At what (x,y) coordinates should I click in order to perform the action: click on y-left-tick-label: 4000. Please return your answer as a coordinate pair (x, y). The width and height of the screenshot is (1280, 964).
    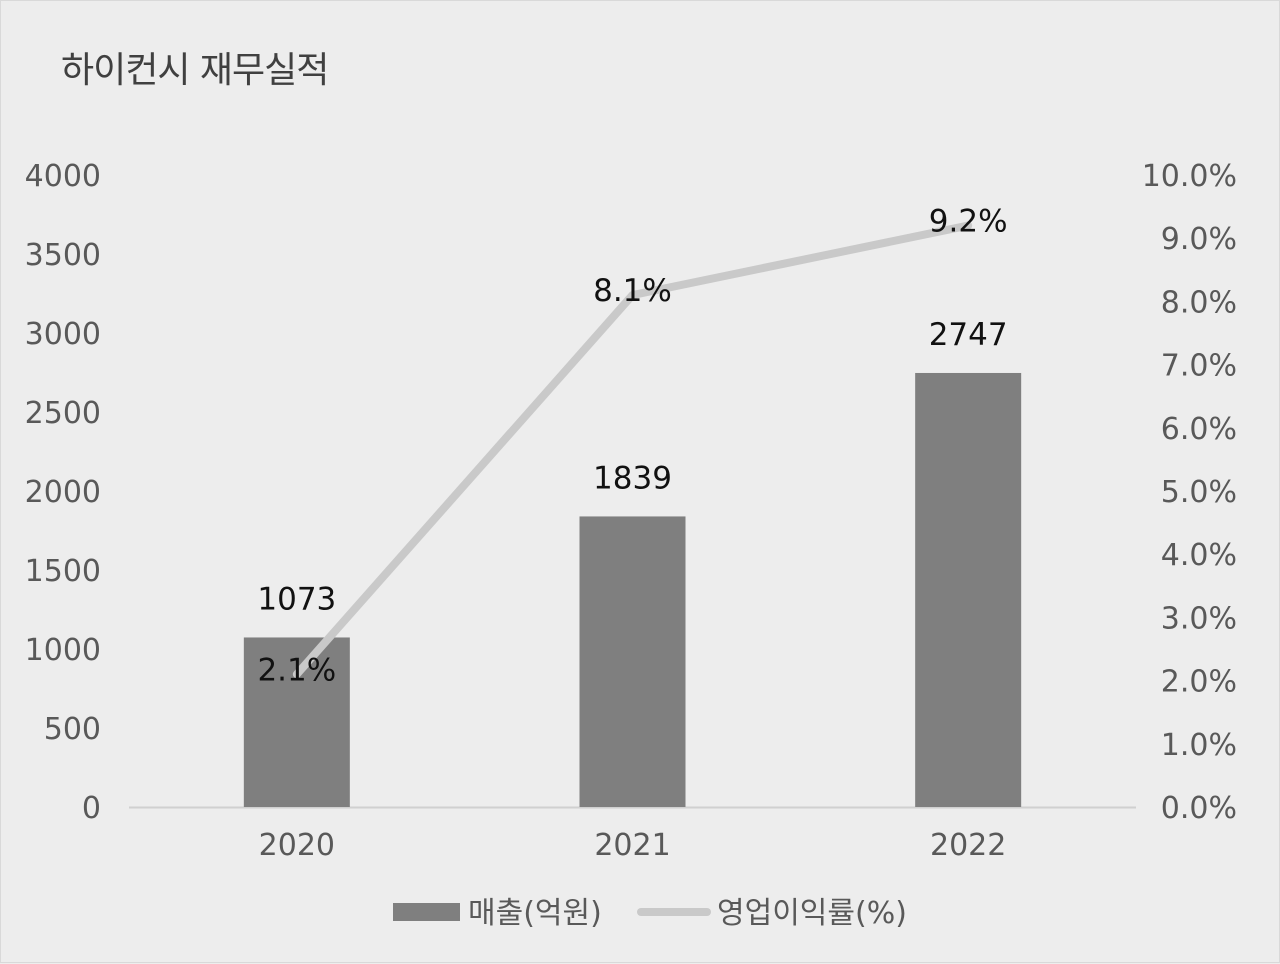
    Looking at the image, I should click on (63, 176).